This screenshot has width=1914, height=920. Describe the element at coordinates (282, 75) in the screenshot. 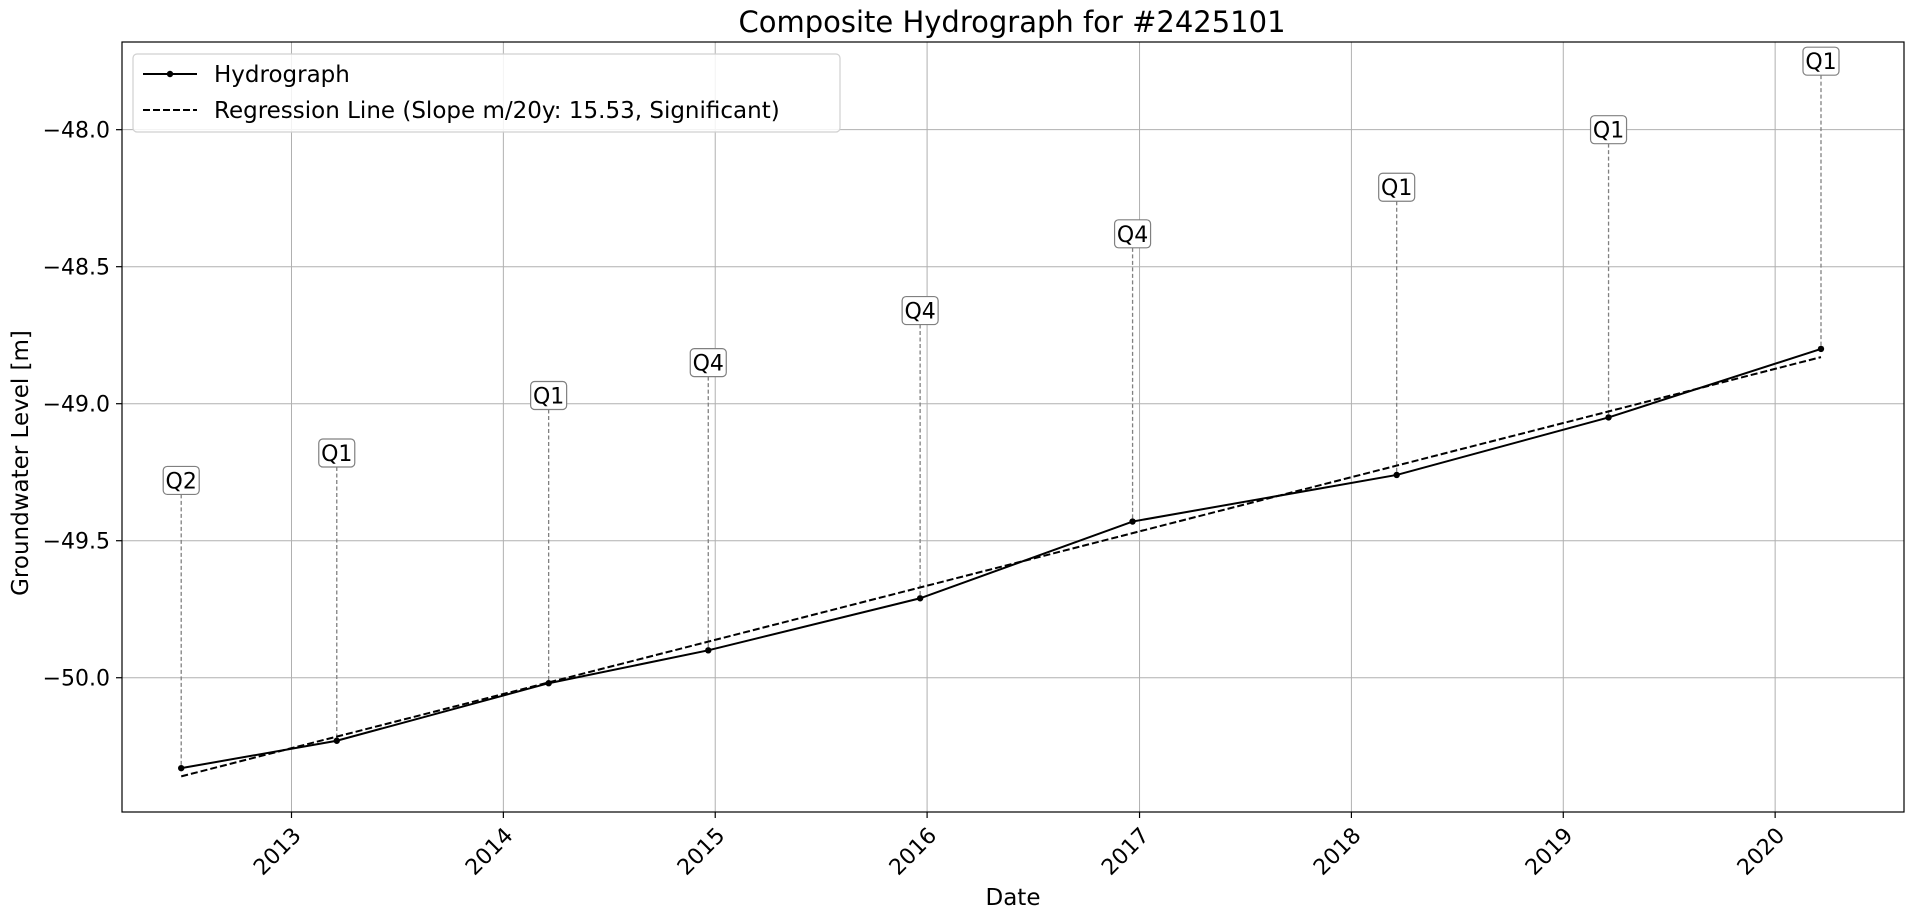

I see `legend-hydrograph-label: Hydrograph` at that location.